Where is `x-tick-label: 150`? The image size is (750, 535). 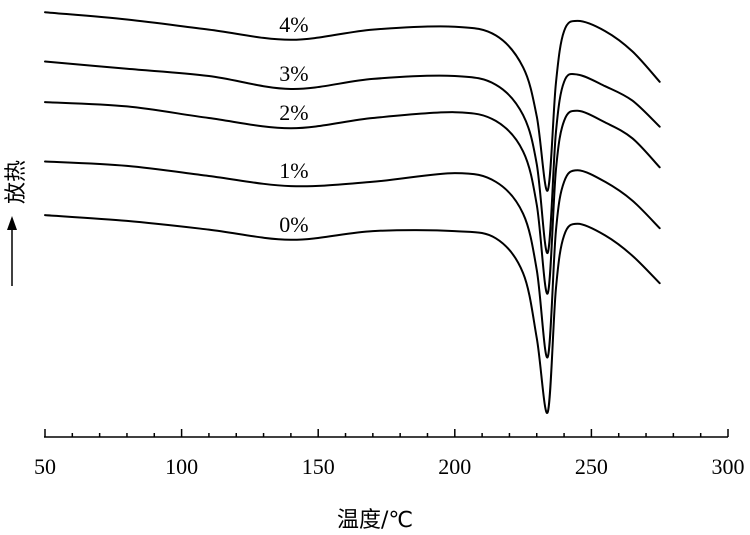
x-tick-label: 150 is located at coordinates (318, 466).